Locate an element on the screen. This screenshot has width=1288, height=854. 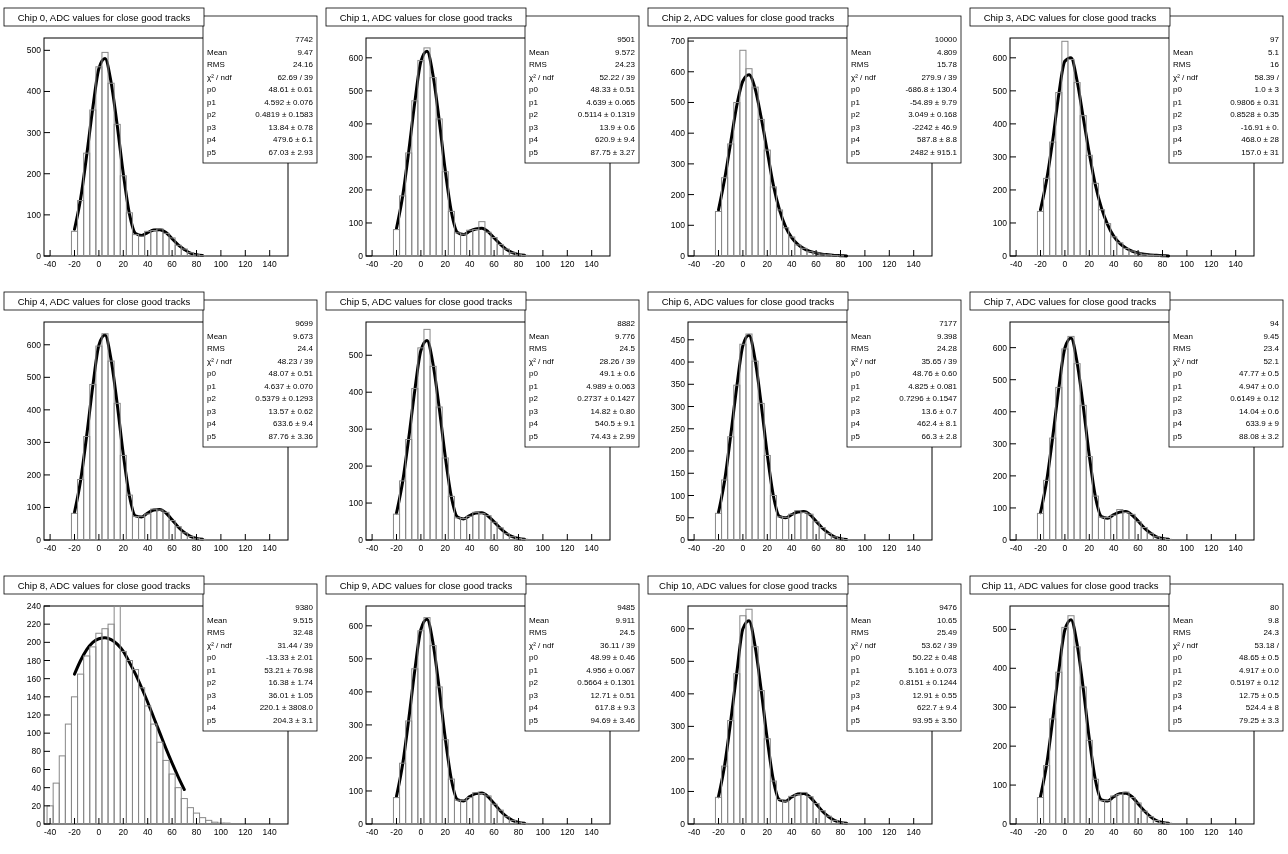
y-tick-label: 50 is located at coordinates (680, 517).